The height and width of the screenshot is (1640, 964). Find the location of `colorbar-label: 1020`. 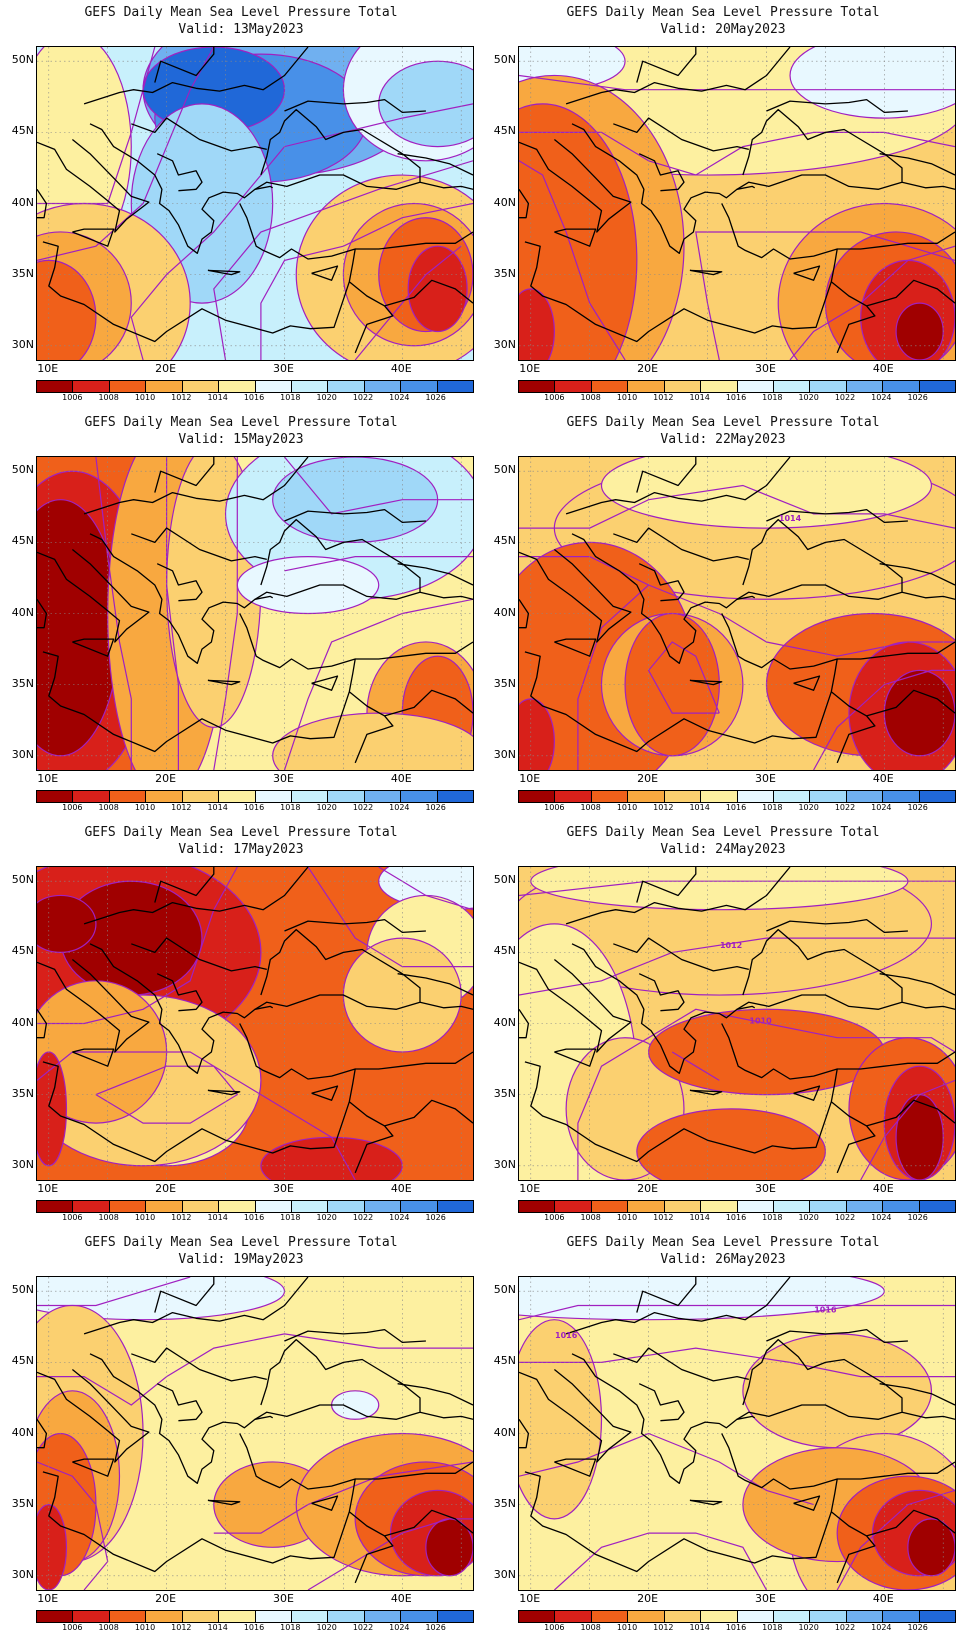

colorbar-label: 1020 is located at coordinates (808, 807).